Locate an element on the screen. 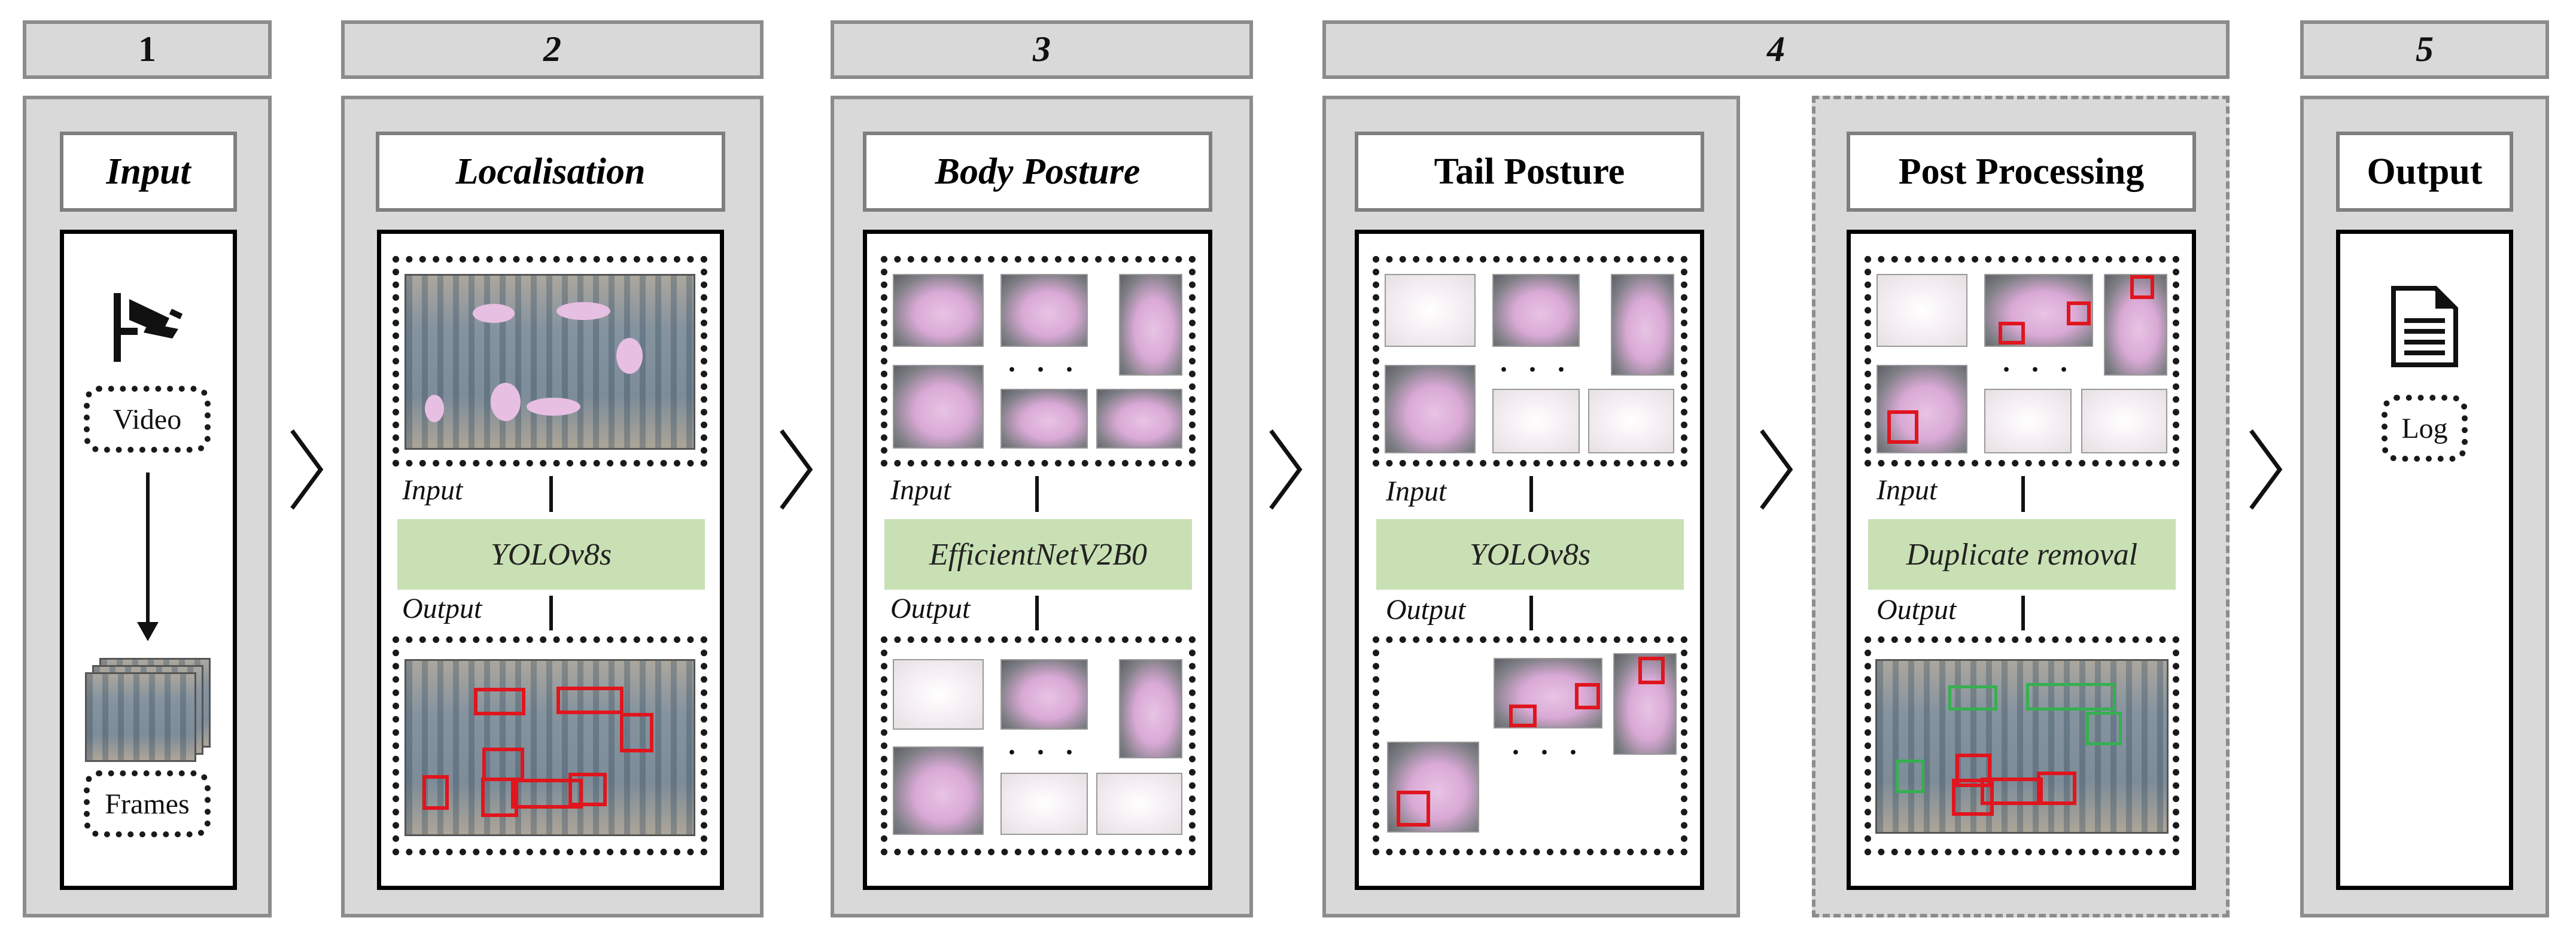  cctv-camera-icon is located at coordinates (148, 327).